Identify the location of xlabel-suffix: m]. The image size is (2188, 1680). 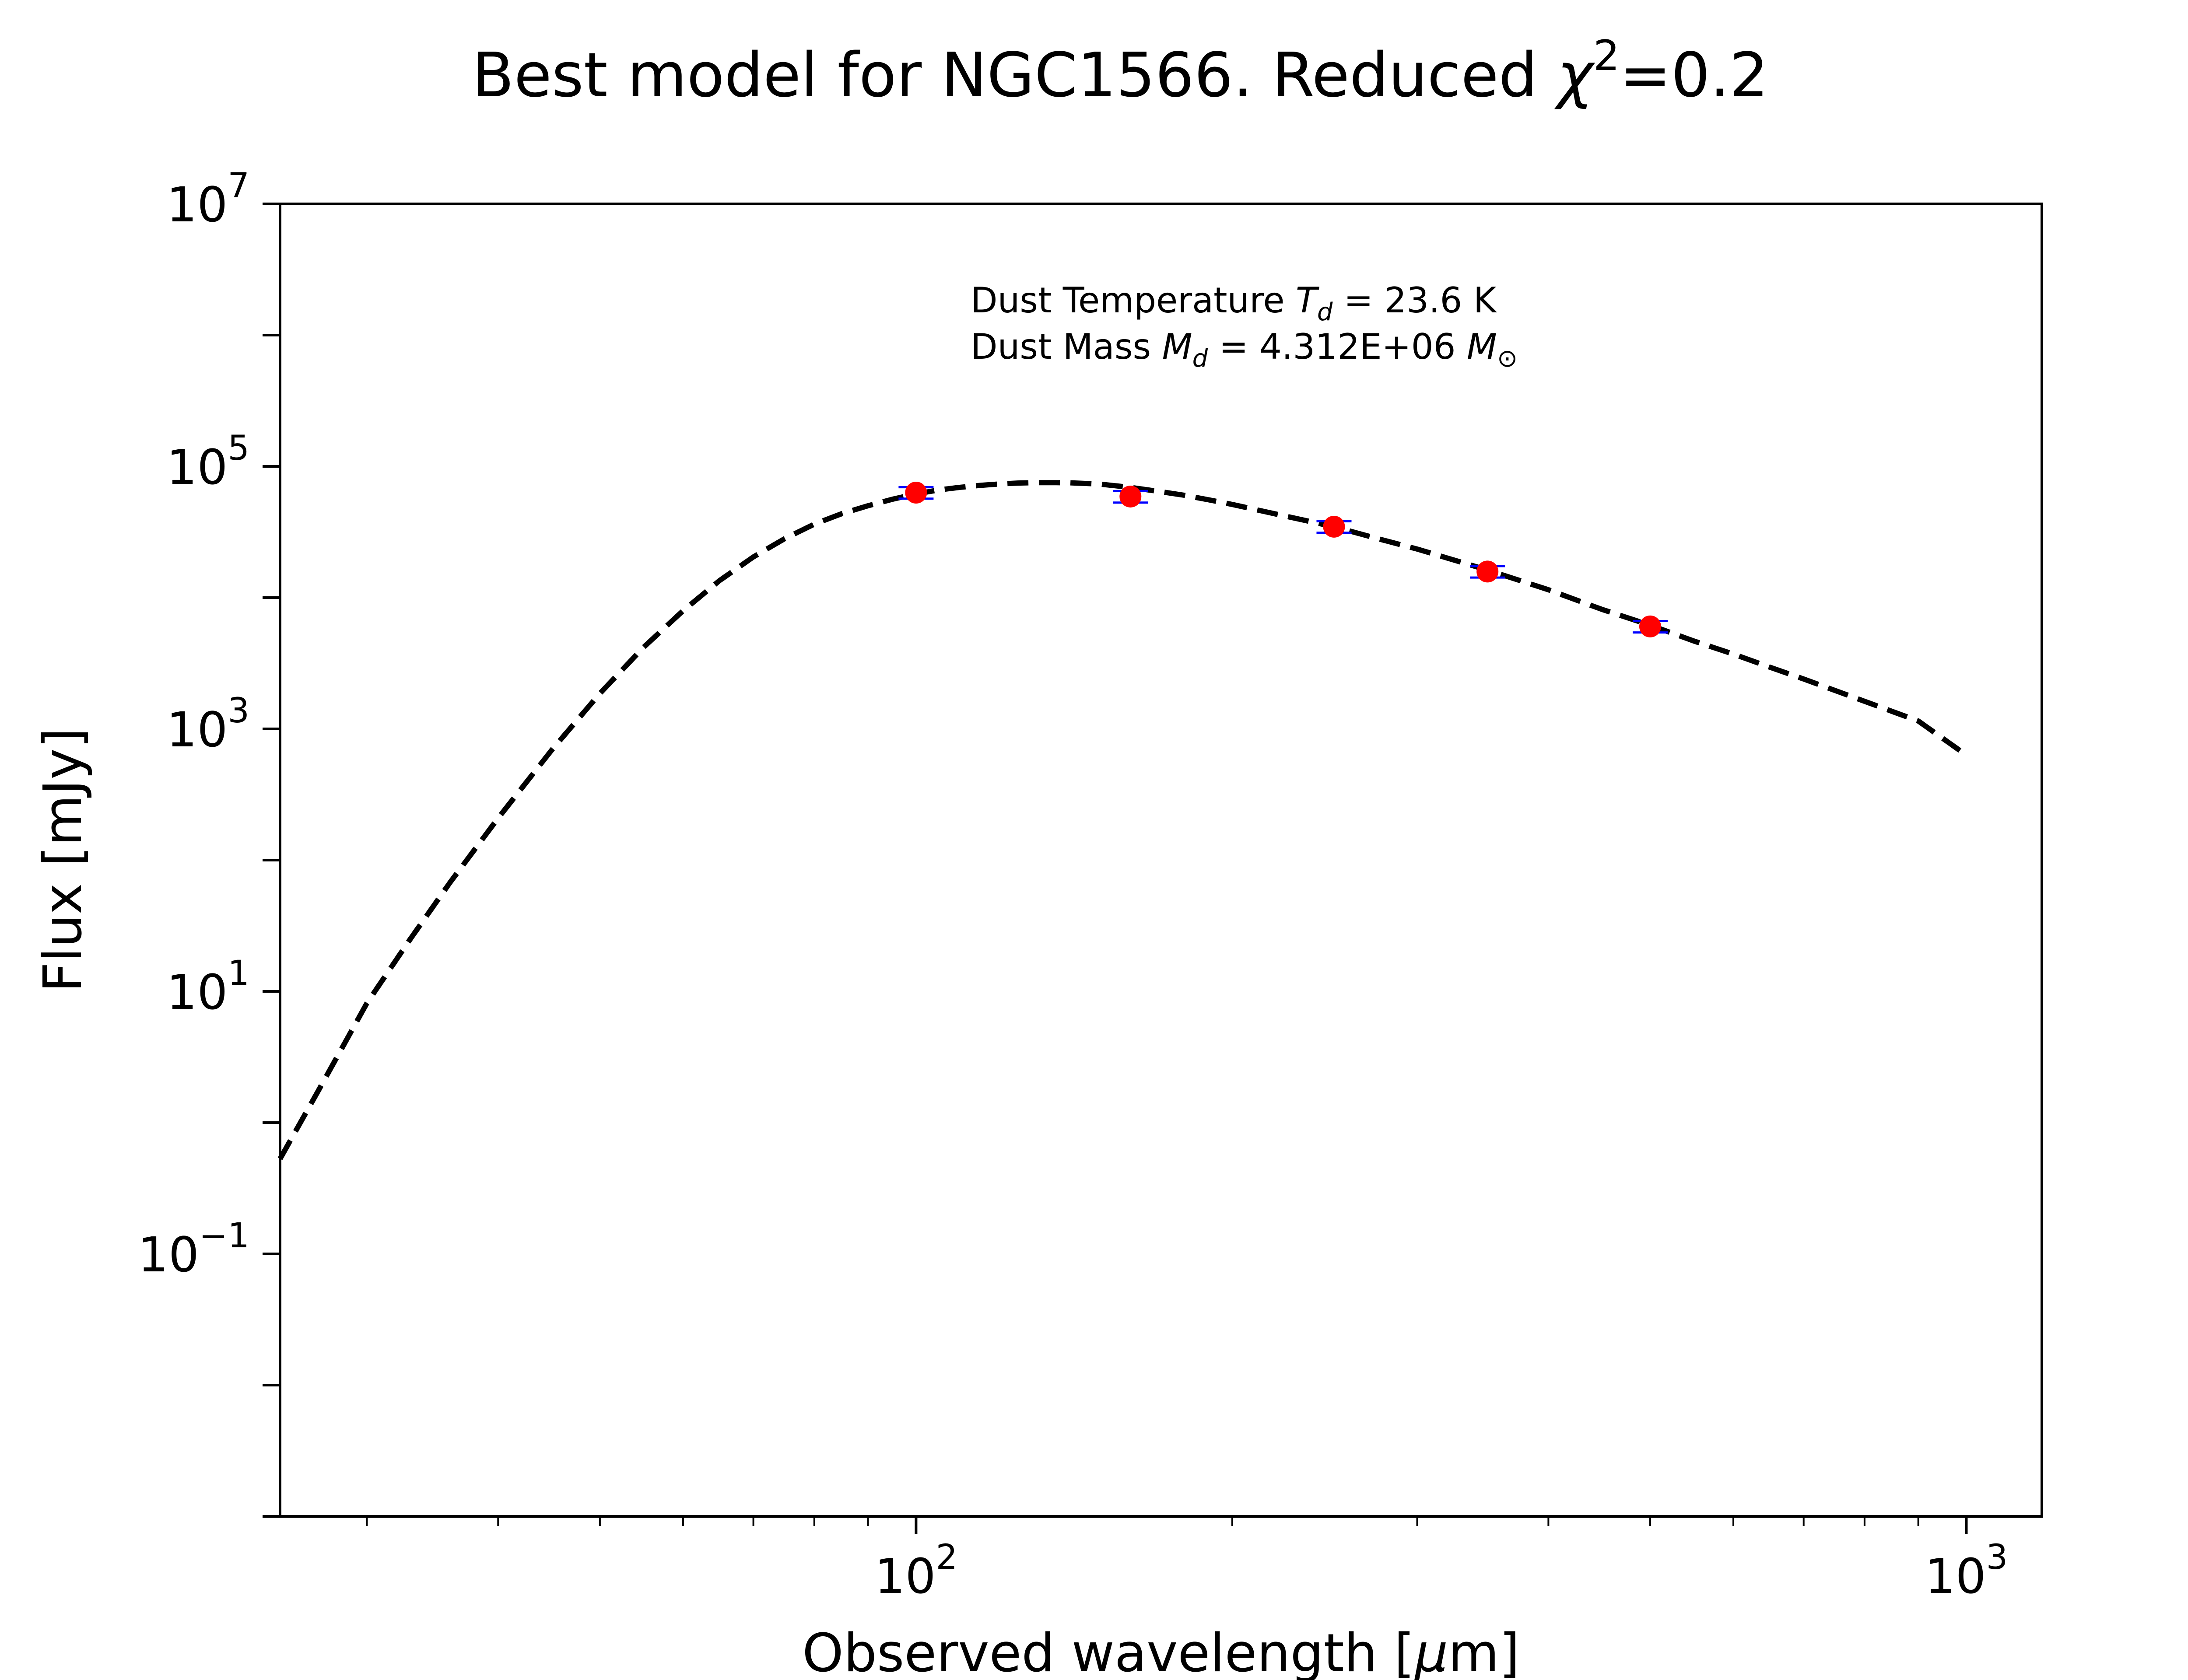
(1484, 1651).